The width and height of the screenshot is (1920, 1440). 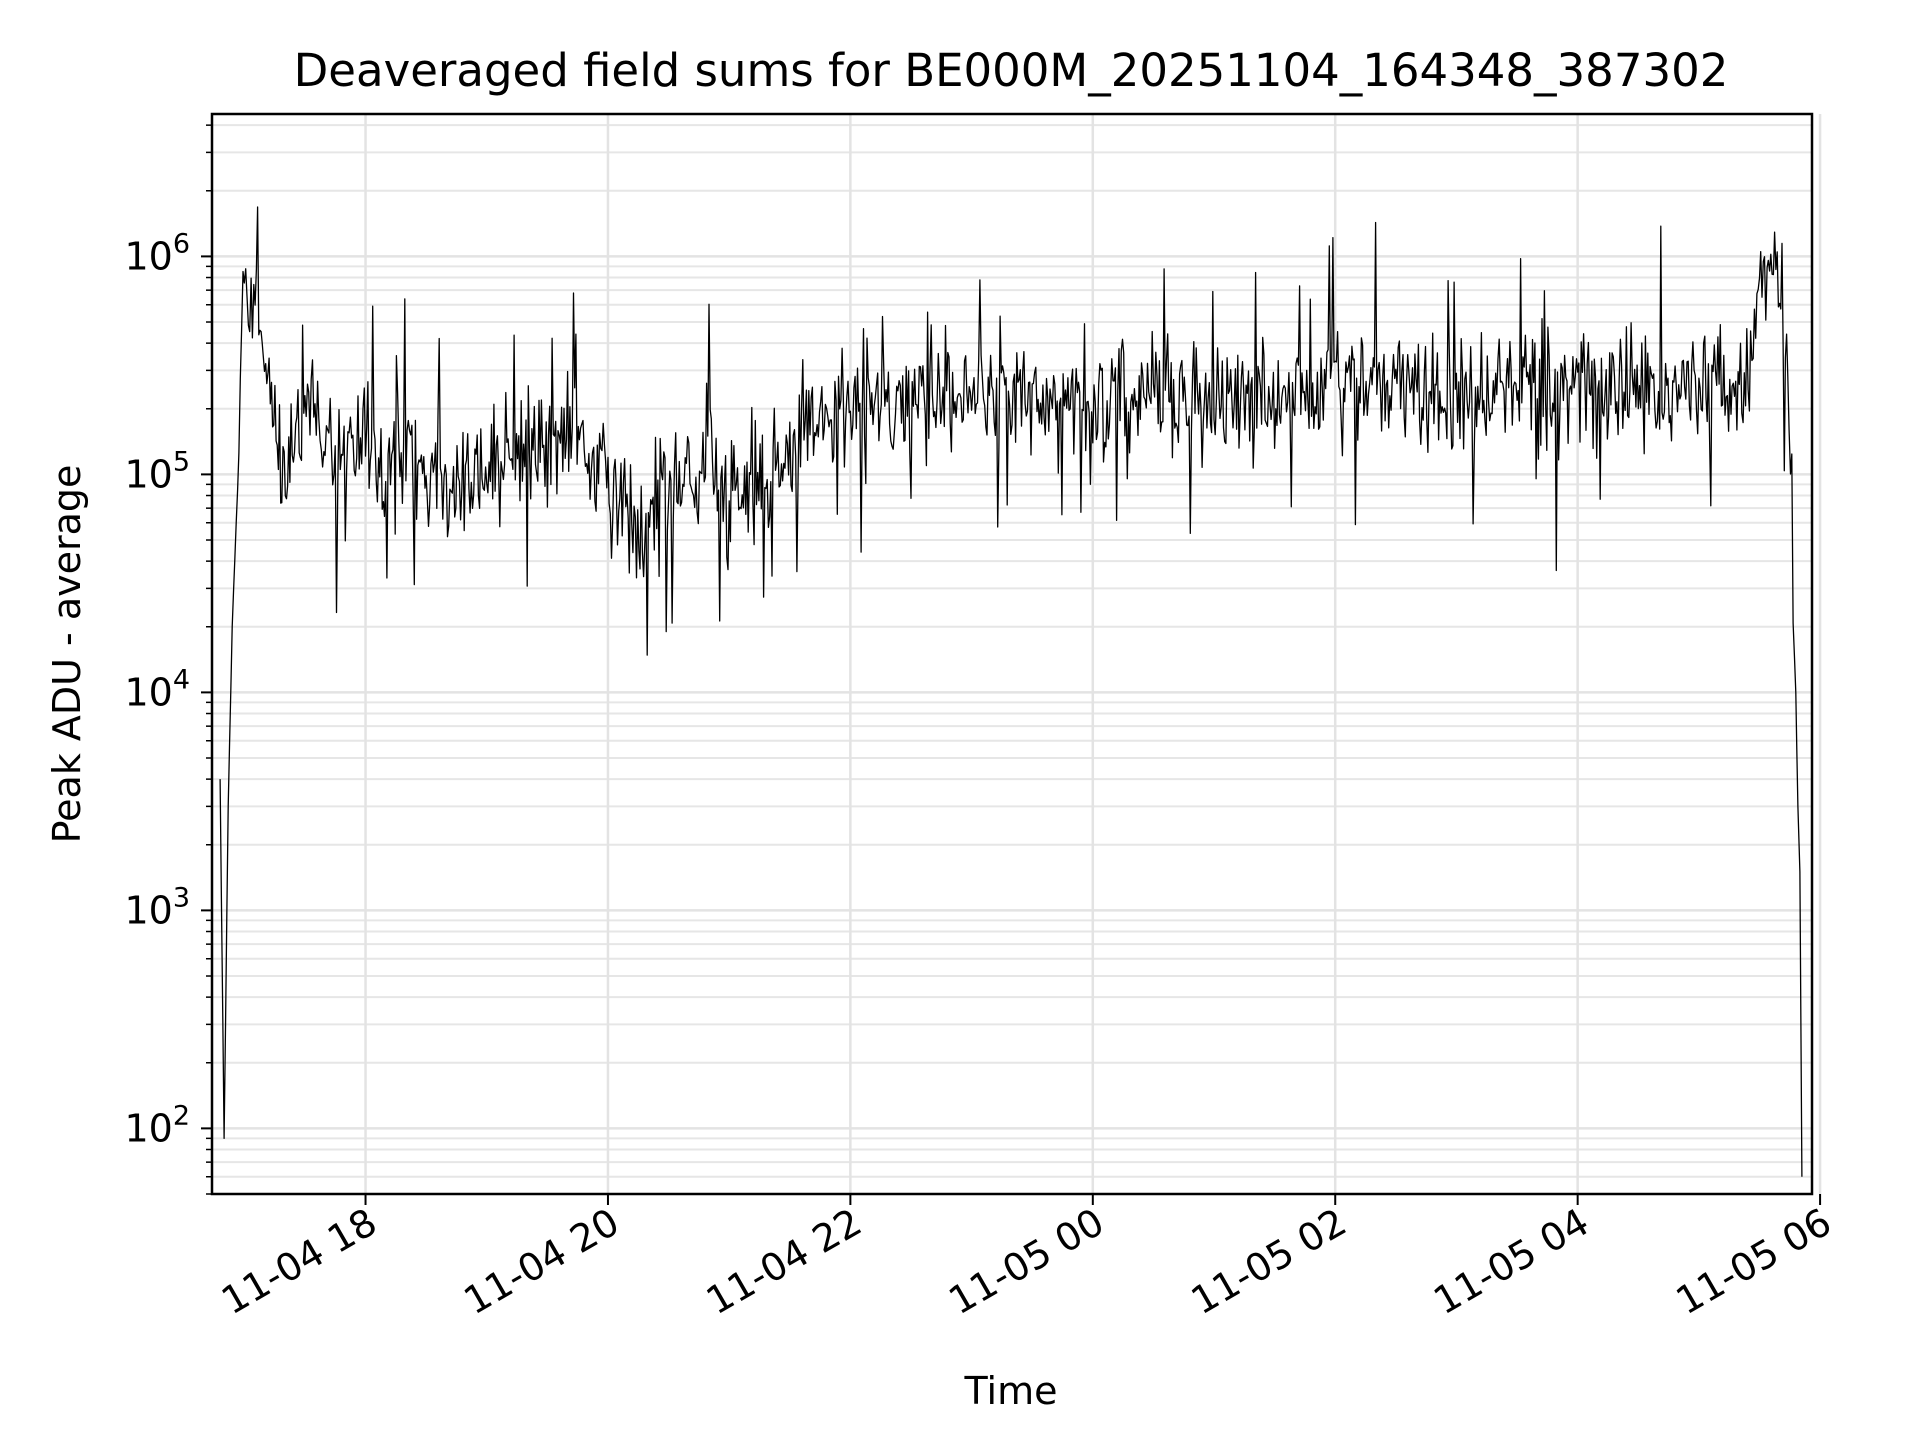 I want to click on y-tick-label: 105, so click(x=157, y=471).